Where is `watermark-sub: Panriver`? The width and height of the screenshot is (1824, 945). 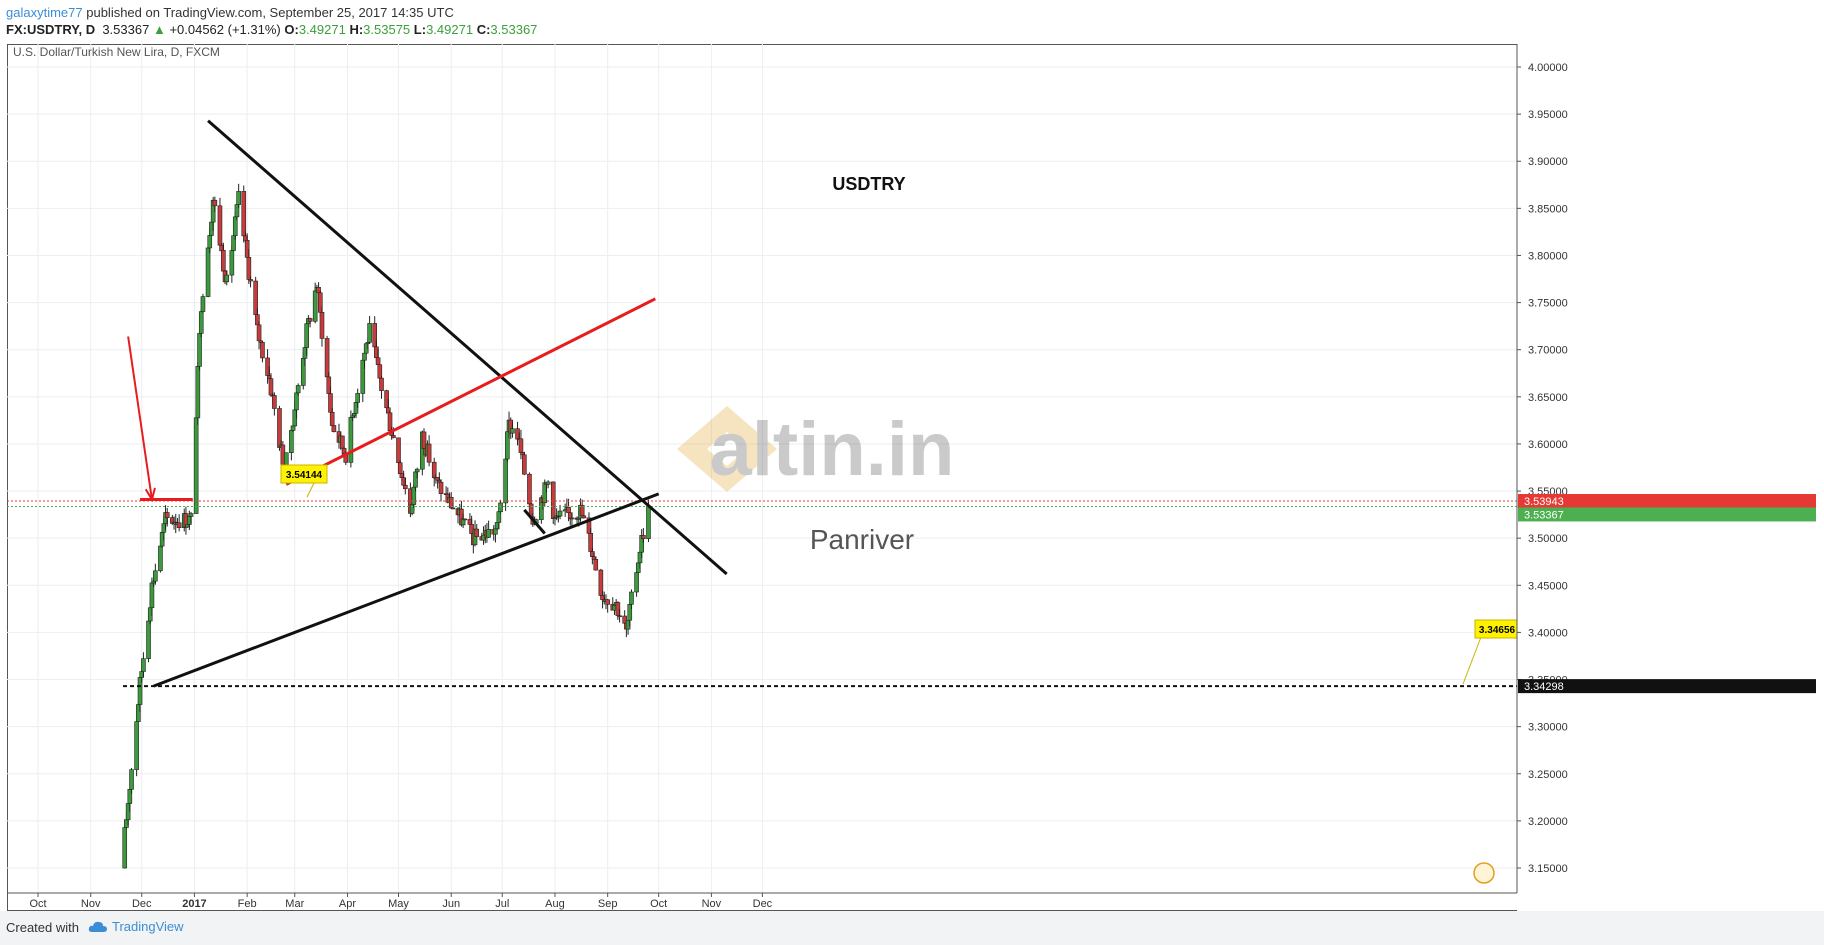 watermark-sub: Panriver is located at coordinates (862, 539).